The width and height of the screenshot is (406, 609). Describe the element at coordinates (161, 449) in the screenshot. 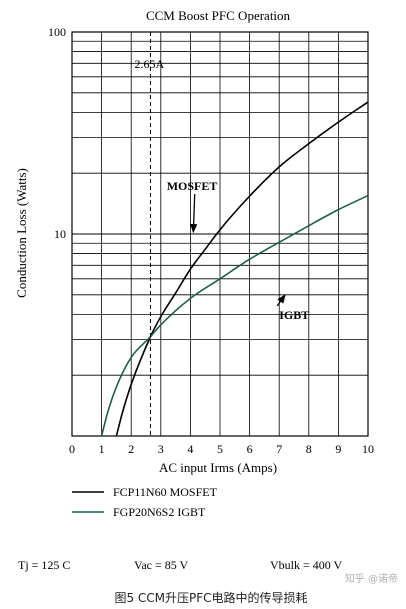

I see `x-tick-label: 3` at that location.